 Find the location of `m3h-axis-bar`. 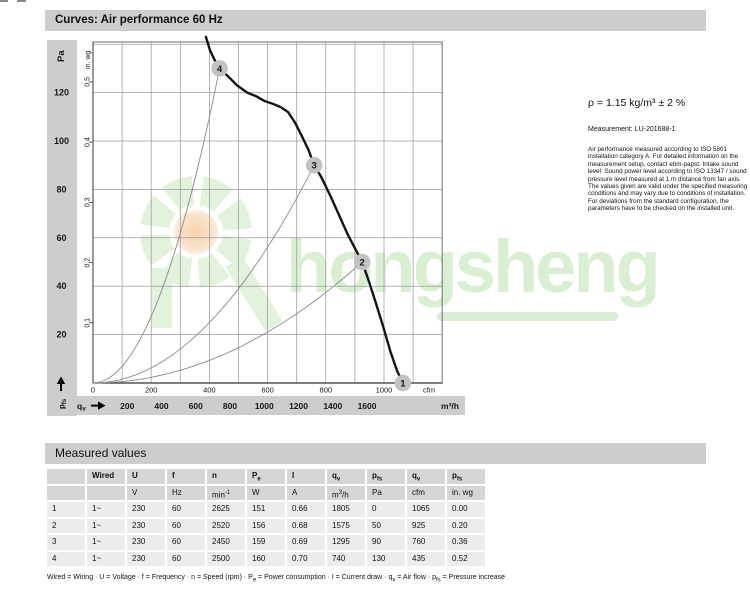

m3h-axis-bar is located at coordinates (256, 405).